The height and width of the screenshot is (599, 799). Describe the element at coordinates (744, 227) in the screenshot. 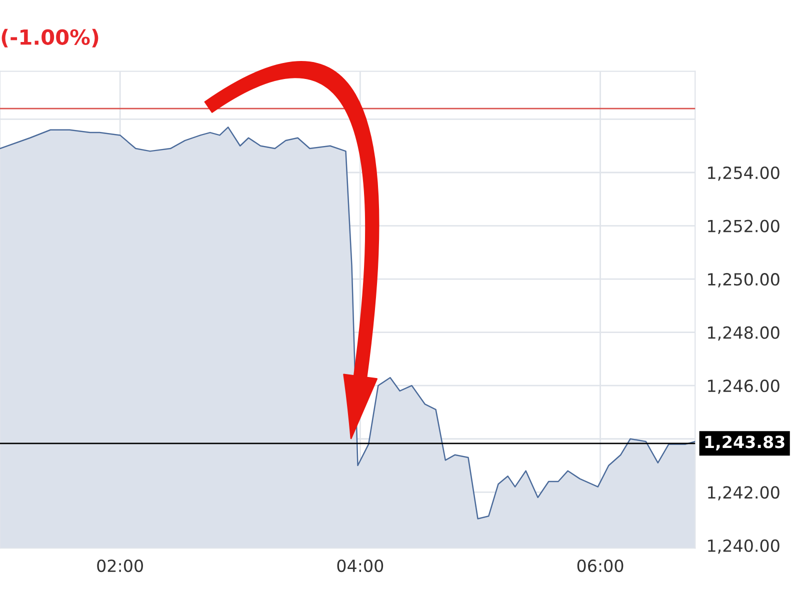

I see `y-tick-label: 1,252.00` at that location.